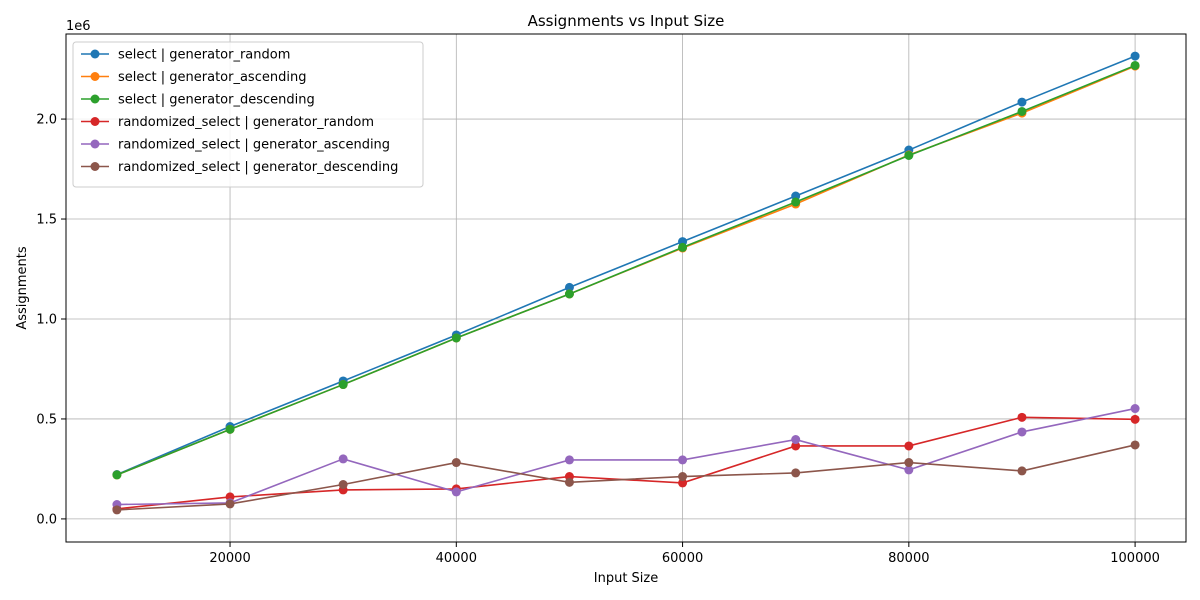 Image resolution: width=1200 pixels, height=600 pixels. Describe the element at coordinates (216, 100) in the screenshot. I see `legend-label: select | generator_descending` at that location.